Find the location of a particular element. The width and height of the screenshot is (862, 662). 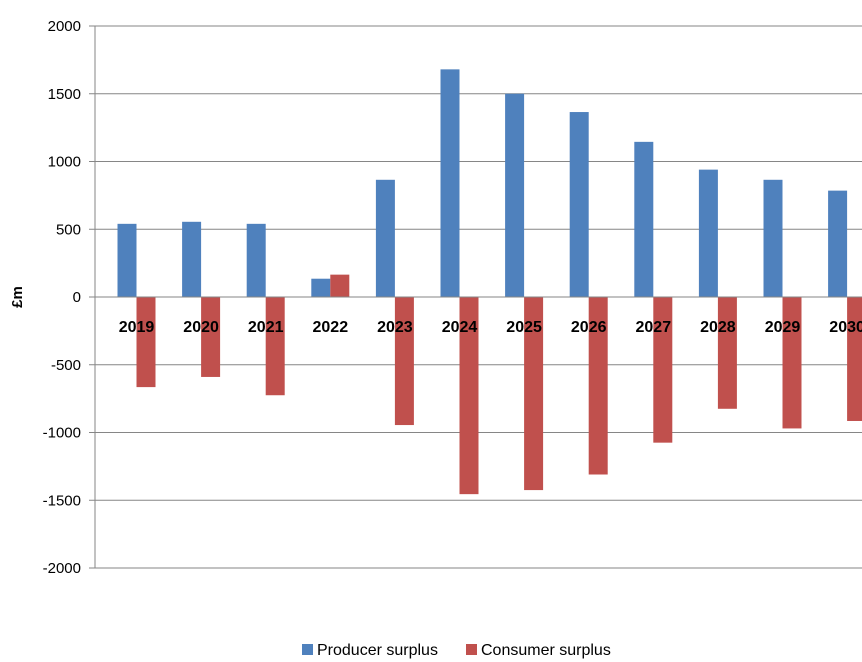

y-tick-label: 2000 is located at coordinates (64, 26).